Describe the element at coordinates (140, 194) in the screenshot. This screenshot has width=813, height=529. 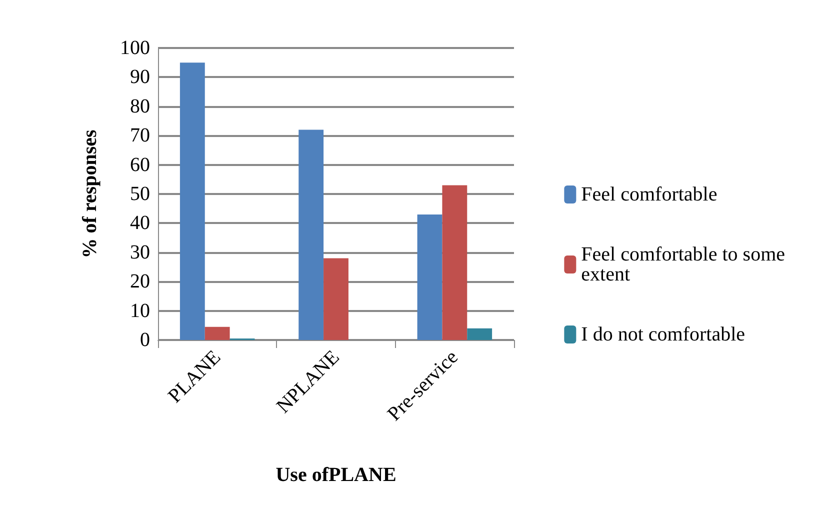
I see `y-tick-label: 50` at that location.